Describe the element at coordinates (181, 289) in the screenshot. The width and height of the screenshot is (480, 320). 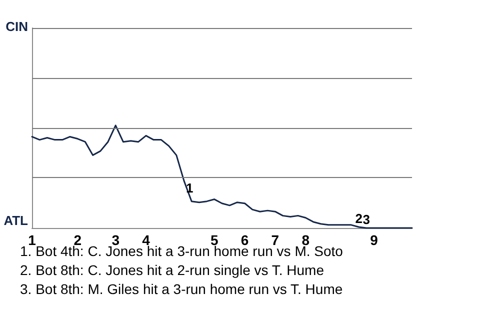
I see `text: 3. Bot 8th: M. Giles hit a 3-run home run vs T. Hume` at that location.